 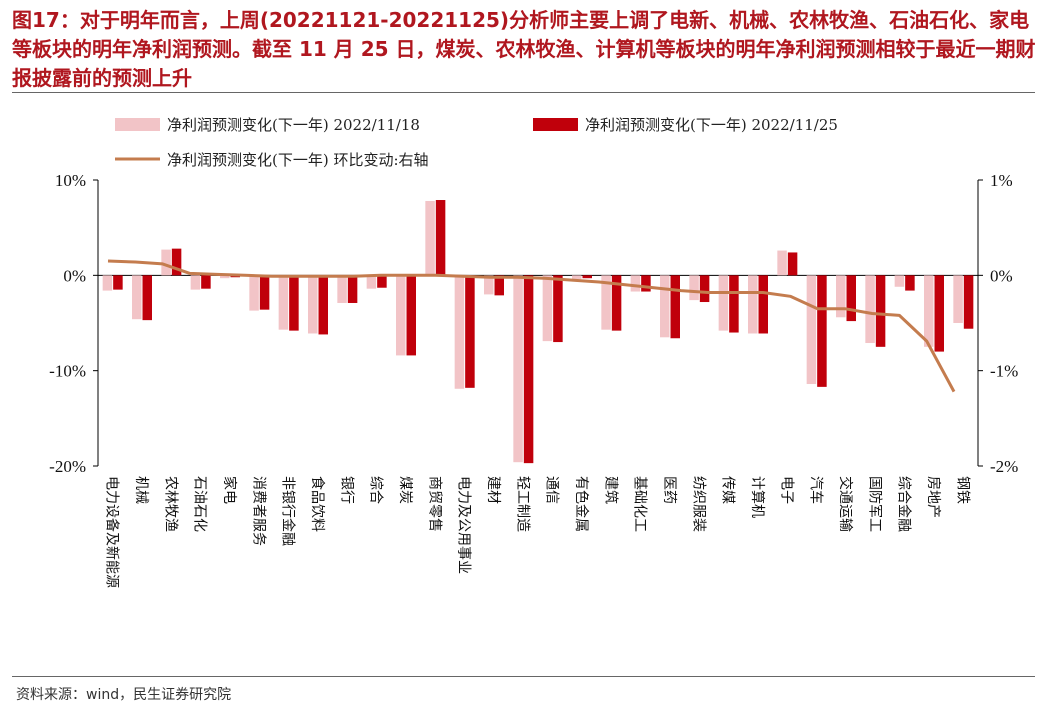 What do you see at coordinates (493, 490) in the screenshot?
I see `category-label: 建材` at bounding box center [493, 490].